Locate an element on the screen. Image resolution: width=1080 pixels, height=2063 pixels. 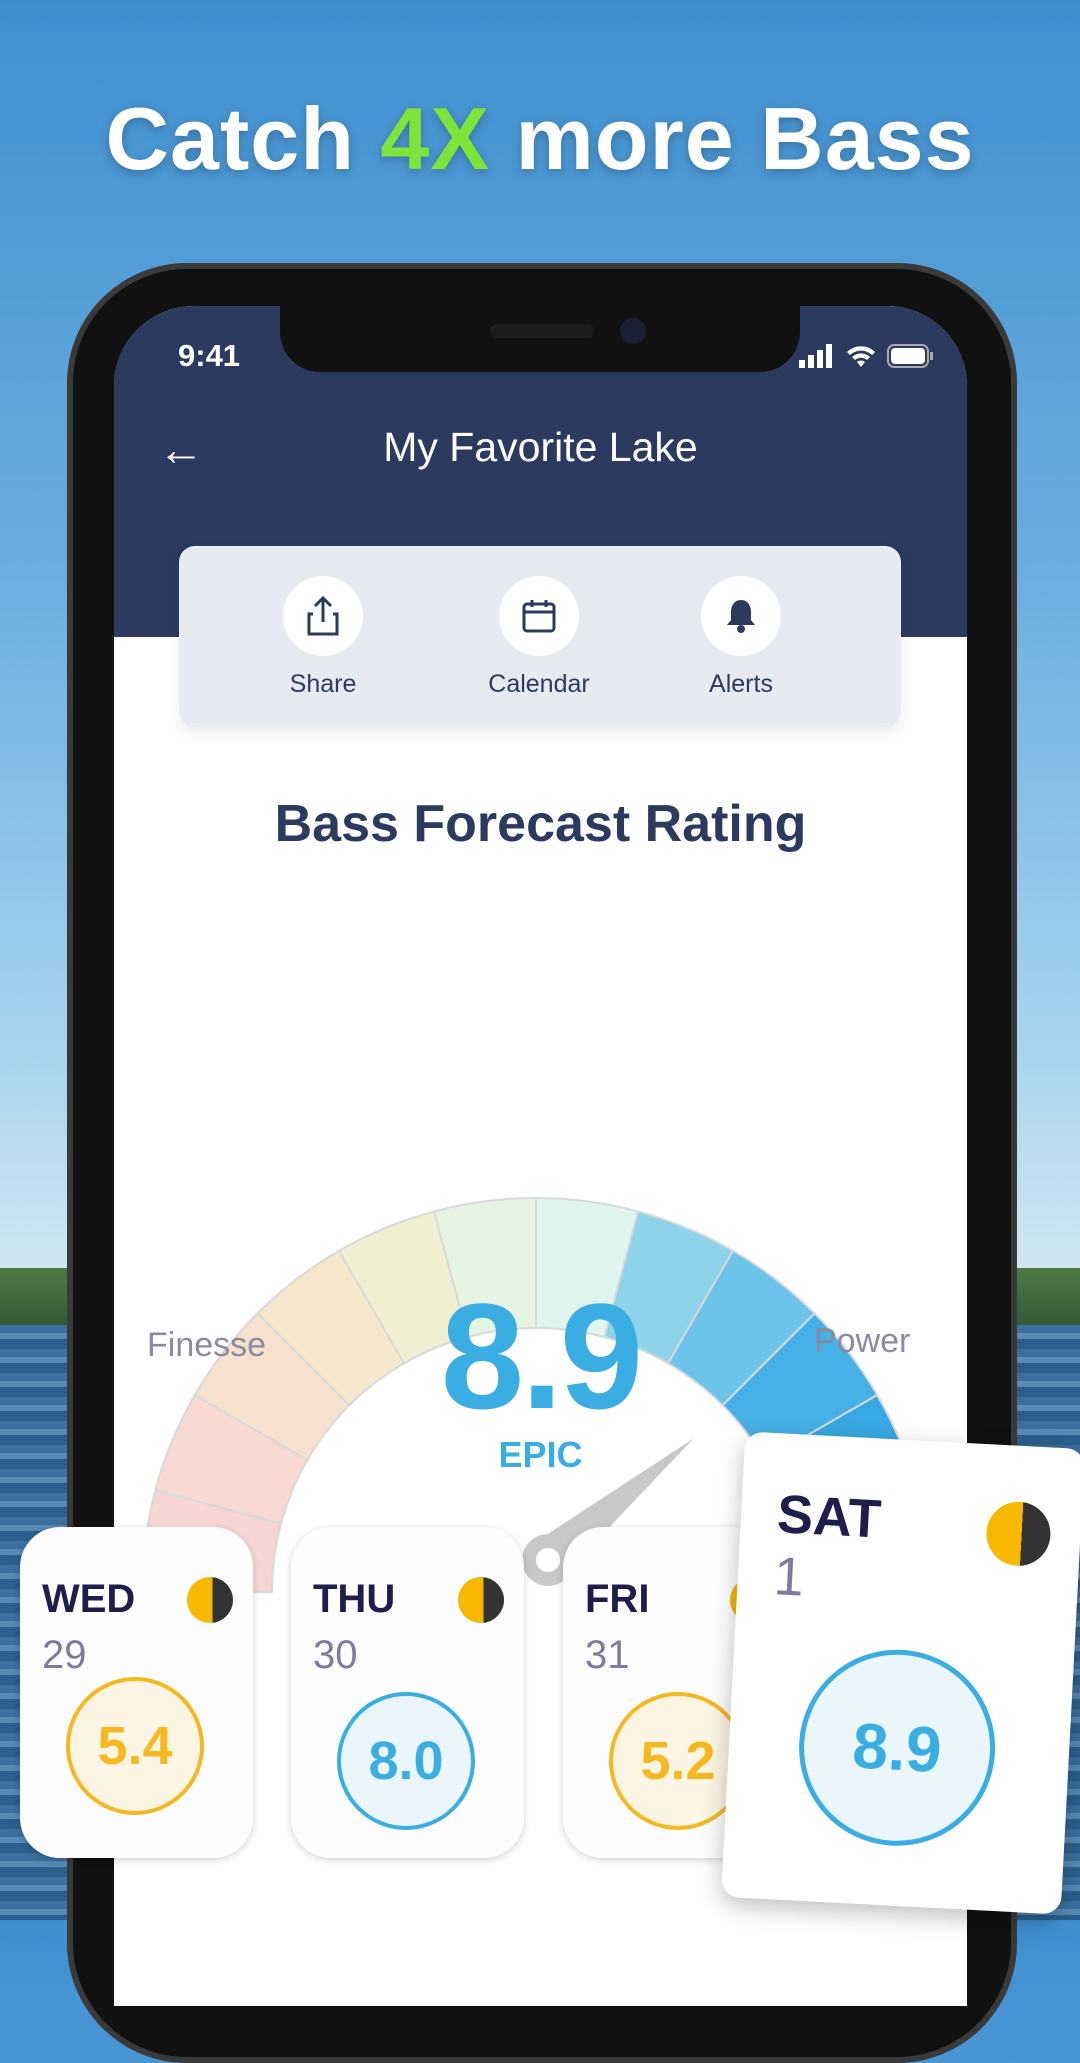
alerts-button: Alerts is located at coordinates (741, 637).